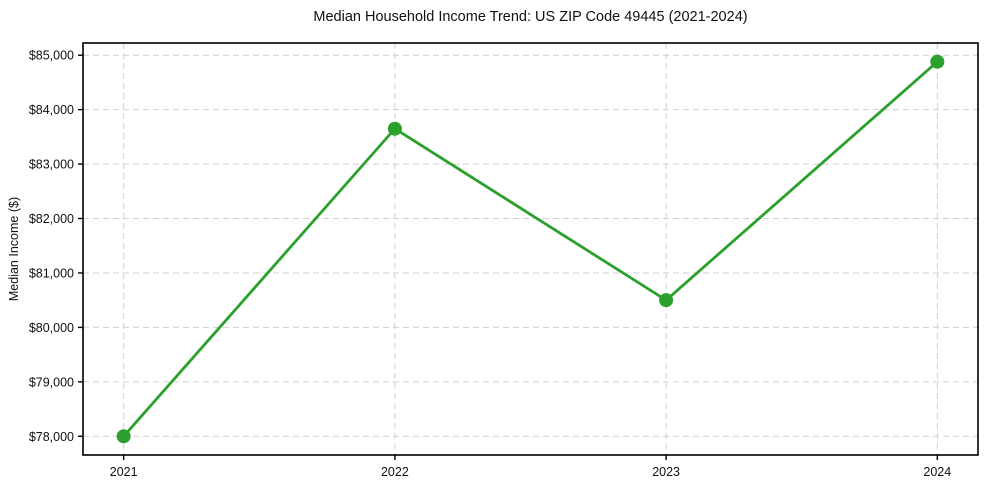  I want to click on x-tick-label: 2021, so click(124, 472).